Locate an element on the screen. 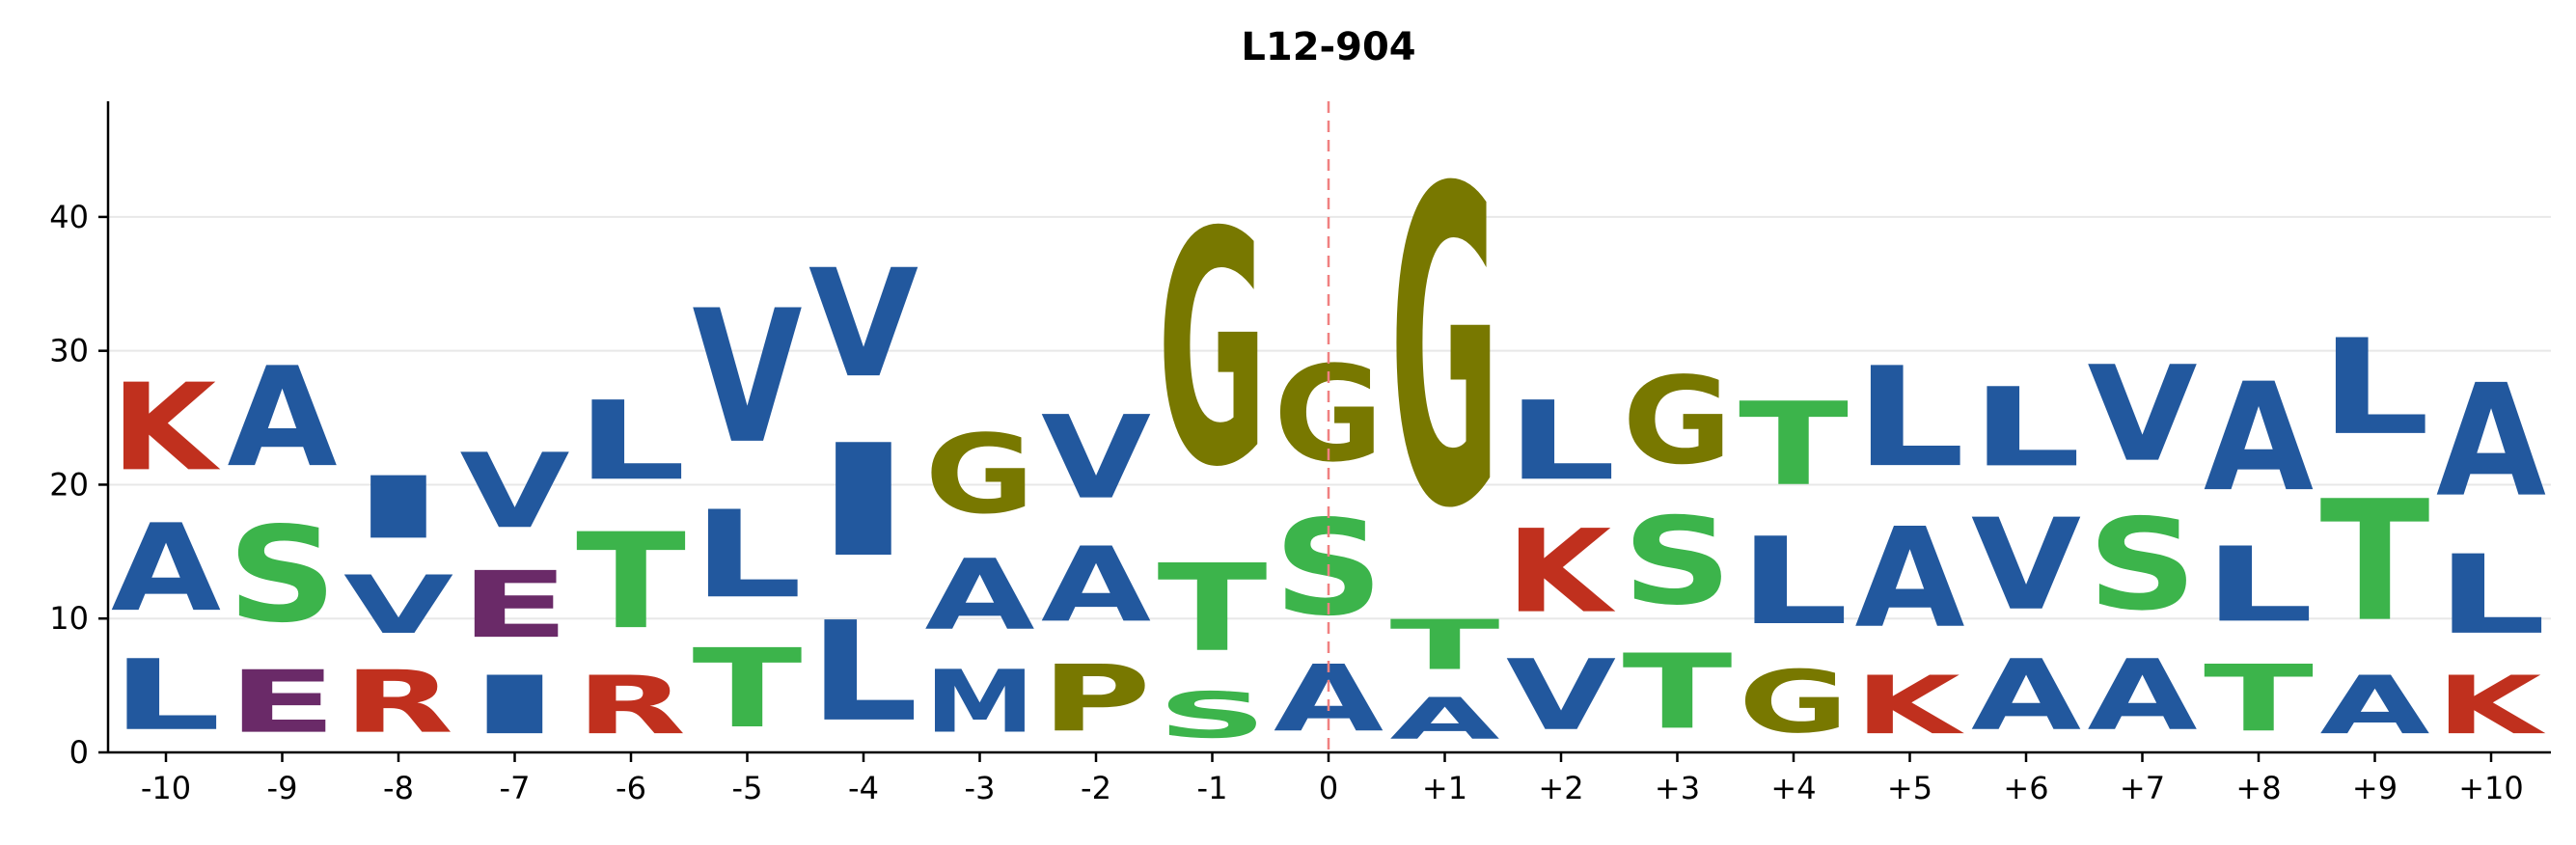 Image resolution: width=2576 pixels, height=845 pixels. y-tick-label: 40 is located at coordinates (69, 217).